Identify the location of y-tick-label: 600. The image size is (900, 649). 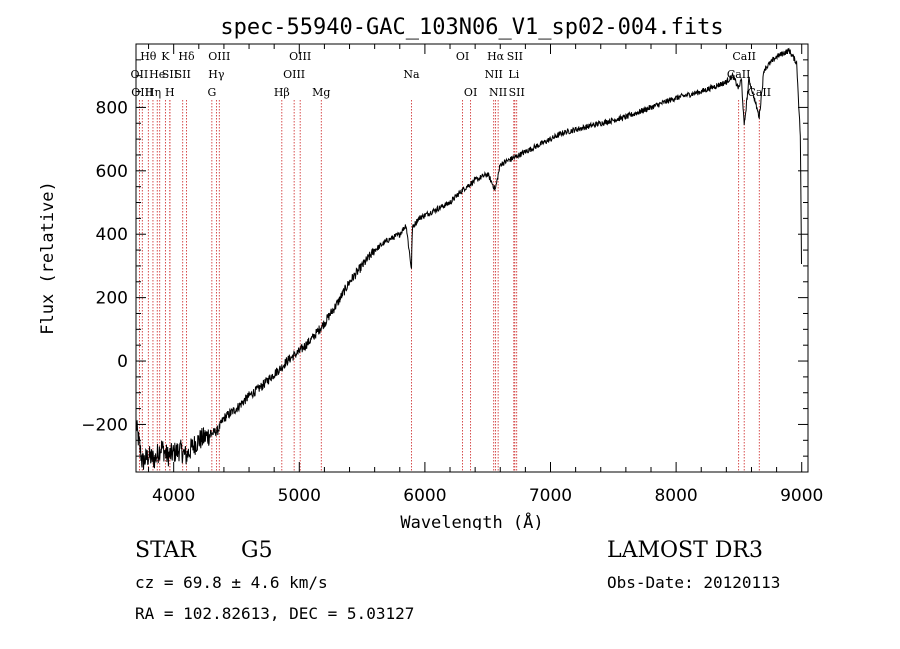
(112, 172).